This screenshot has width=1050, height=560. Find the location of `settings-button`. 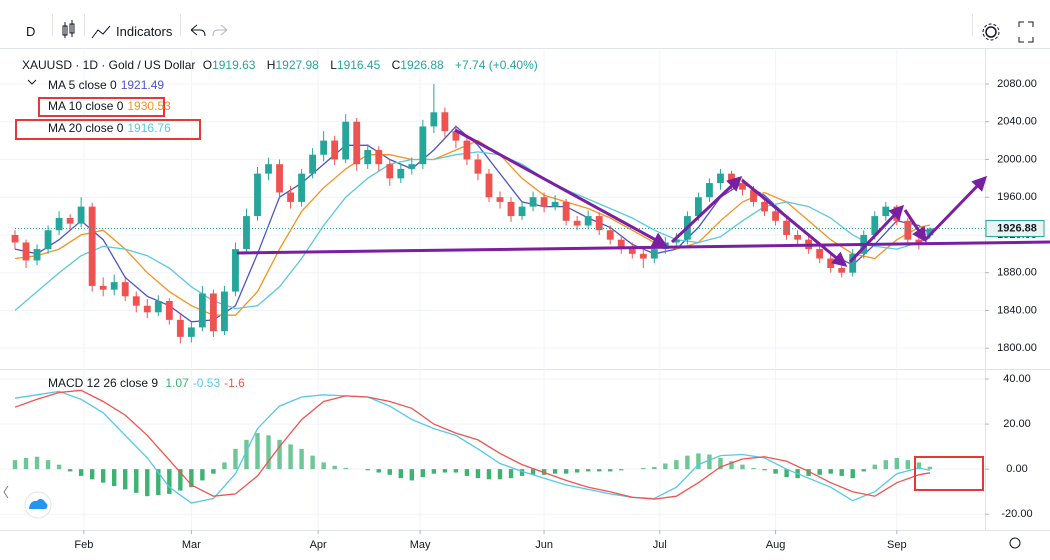

settings-button is located at coordinates (991, 32).